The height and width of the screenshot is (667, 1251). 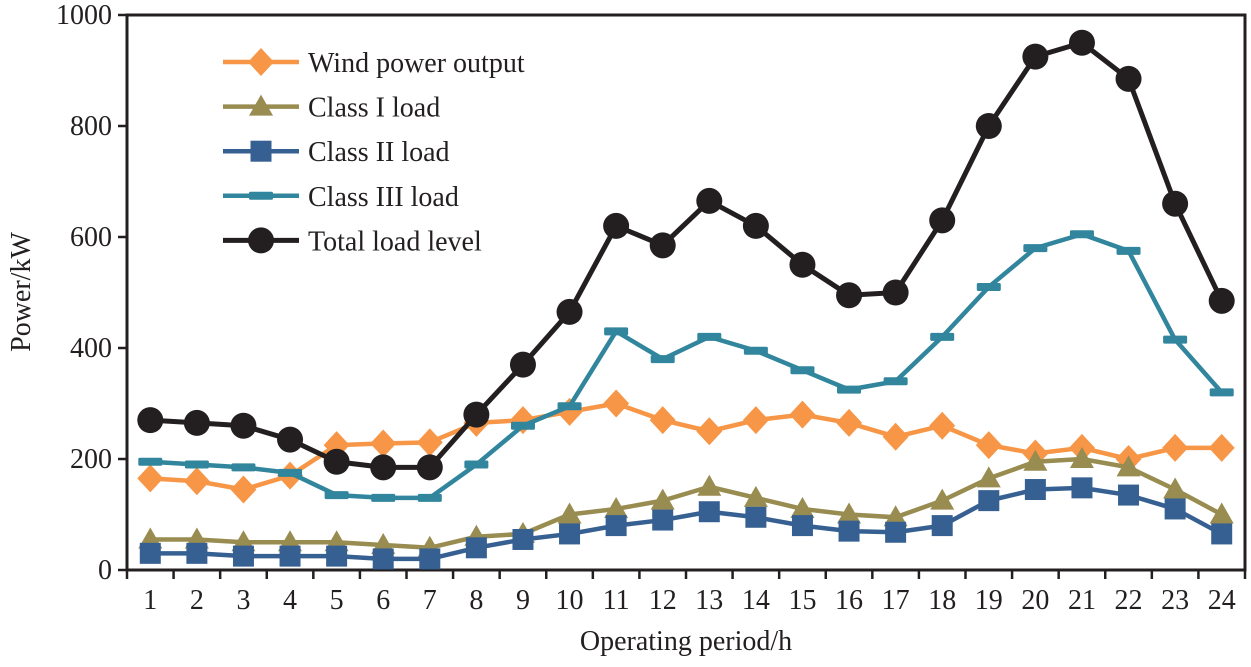 What do you see at coordinates (243, 489) in the screenshot?
I see `marker-wind-power-output-h3` at bounding box center [243, 489].